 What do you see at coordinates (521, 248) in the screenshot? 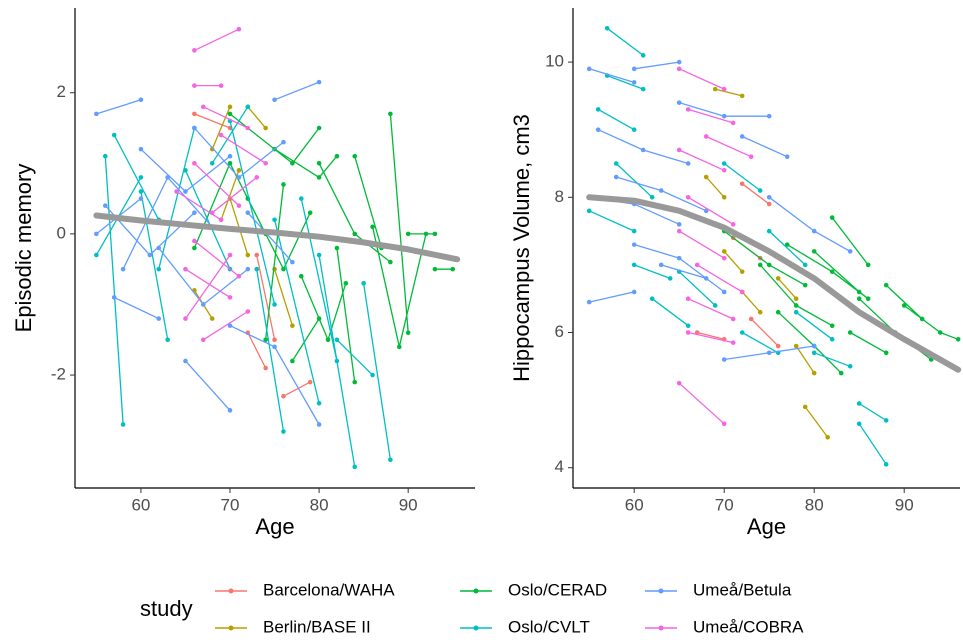
I see `y-axis-title: Hippocampus Volume, cm3` at bounding box center [521, 248].